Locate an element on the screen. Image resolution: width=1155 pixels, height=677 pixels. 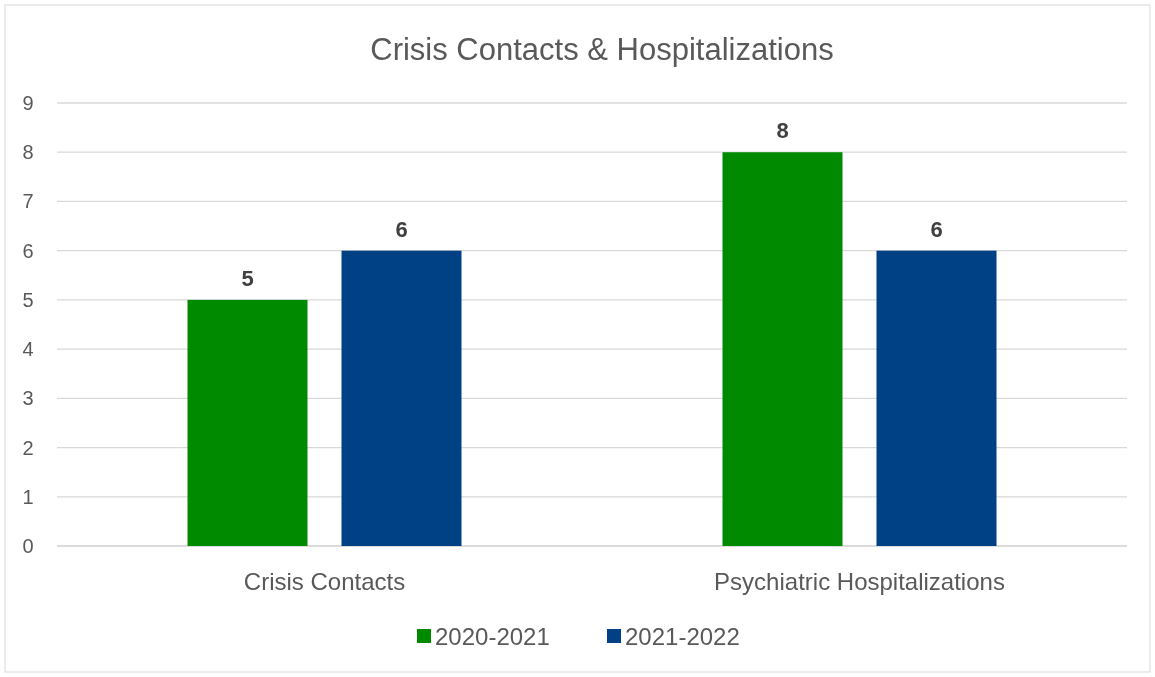
y-tick-label: 8 is located at coordinates (28, 152).